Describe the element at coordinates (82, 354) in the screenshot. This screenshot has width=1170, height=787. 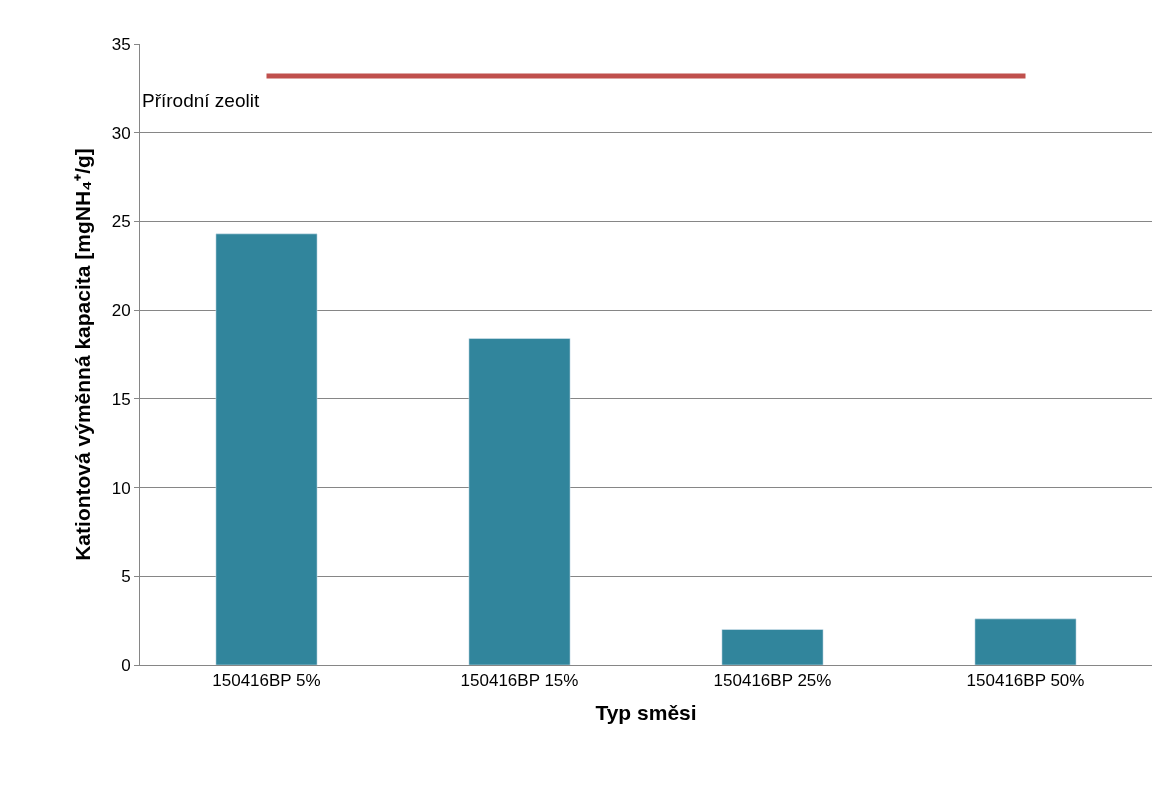
I see `y-axis-title: Kationtová výměnná kapacita [mgNH₄⁺/g]` at that location.